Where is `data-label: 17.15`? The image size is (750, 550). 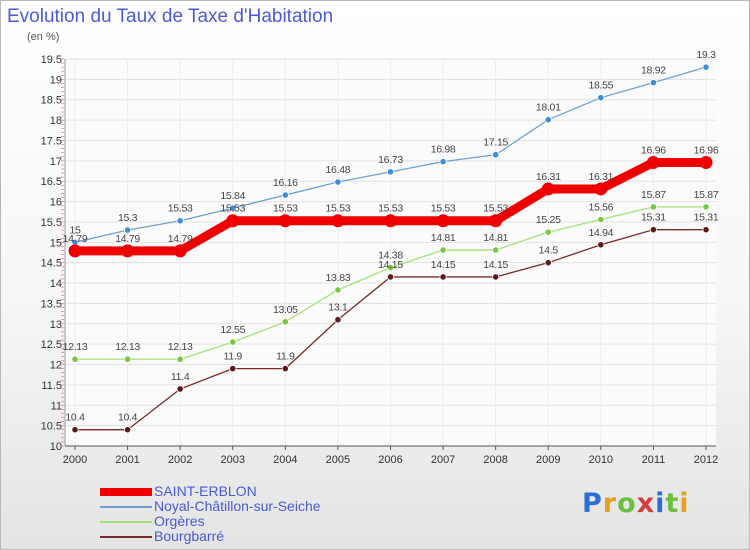 data-label: 17.15 is located at coordinates (495, 143).